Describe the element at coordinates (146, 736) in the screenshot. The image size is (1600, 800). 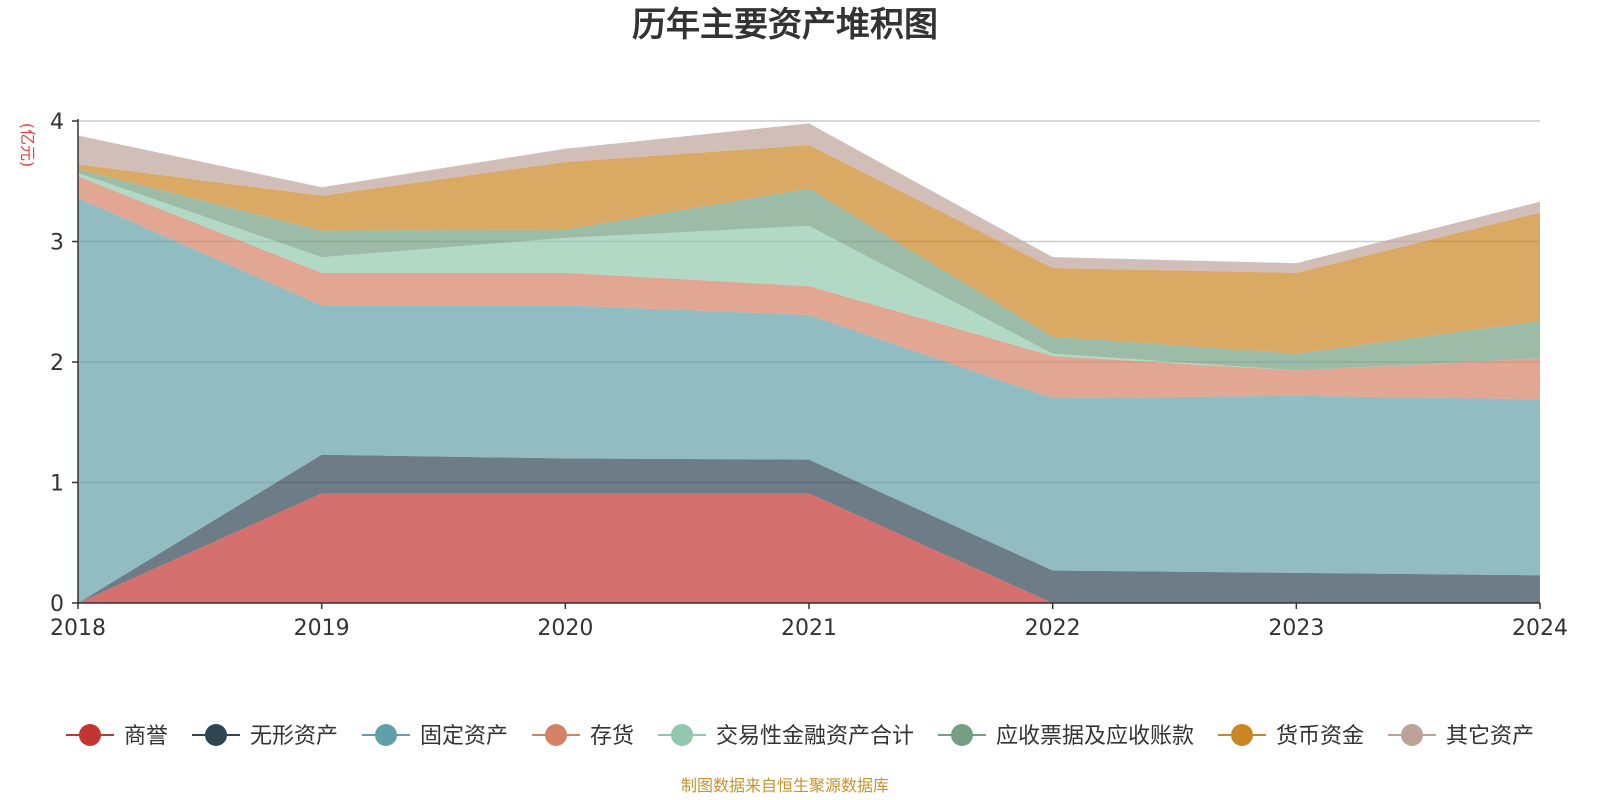
I see `legend-label: 商誉` at that location.